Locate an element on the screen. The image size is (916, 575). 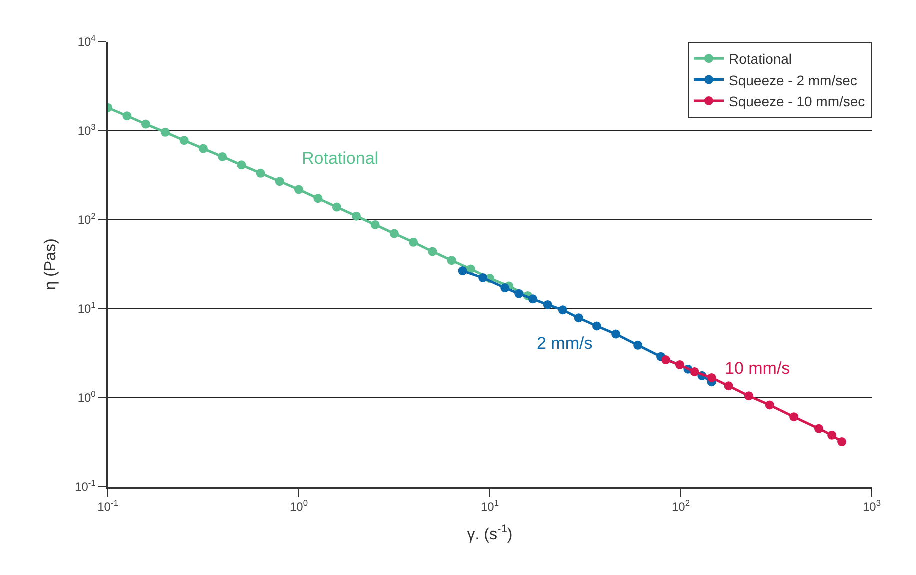
legend-label: Squeeze - 2 mm/sec is located at coordinates (793, 80).